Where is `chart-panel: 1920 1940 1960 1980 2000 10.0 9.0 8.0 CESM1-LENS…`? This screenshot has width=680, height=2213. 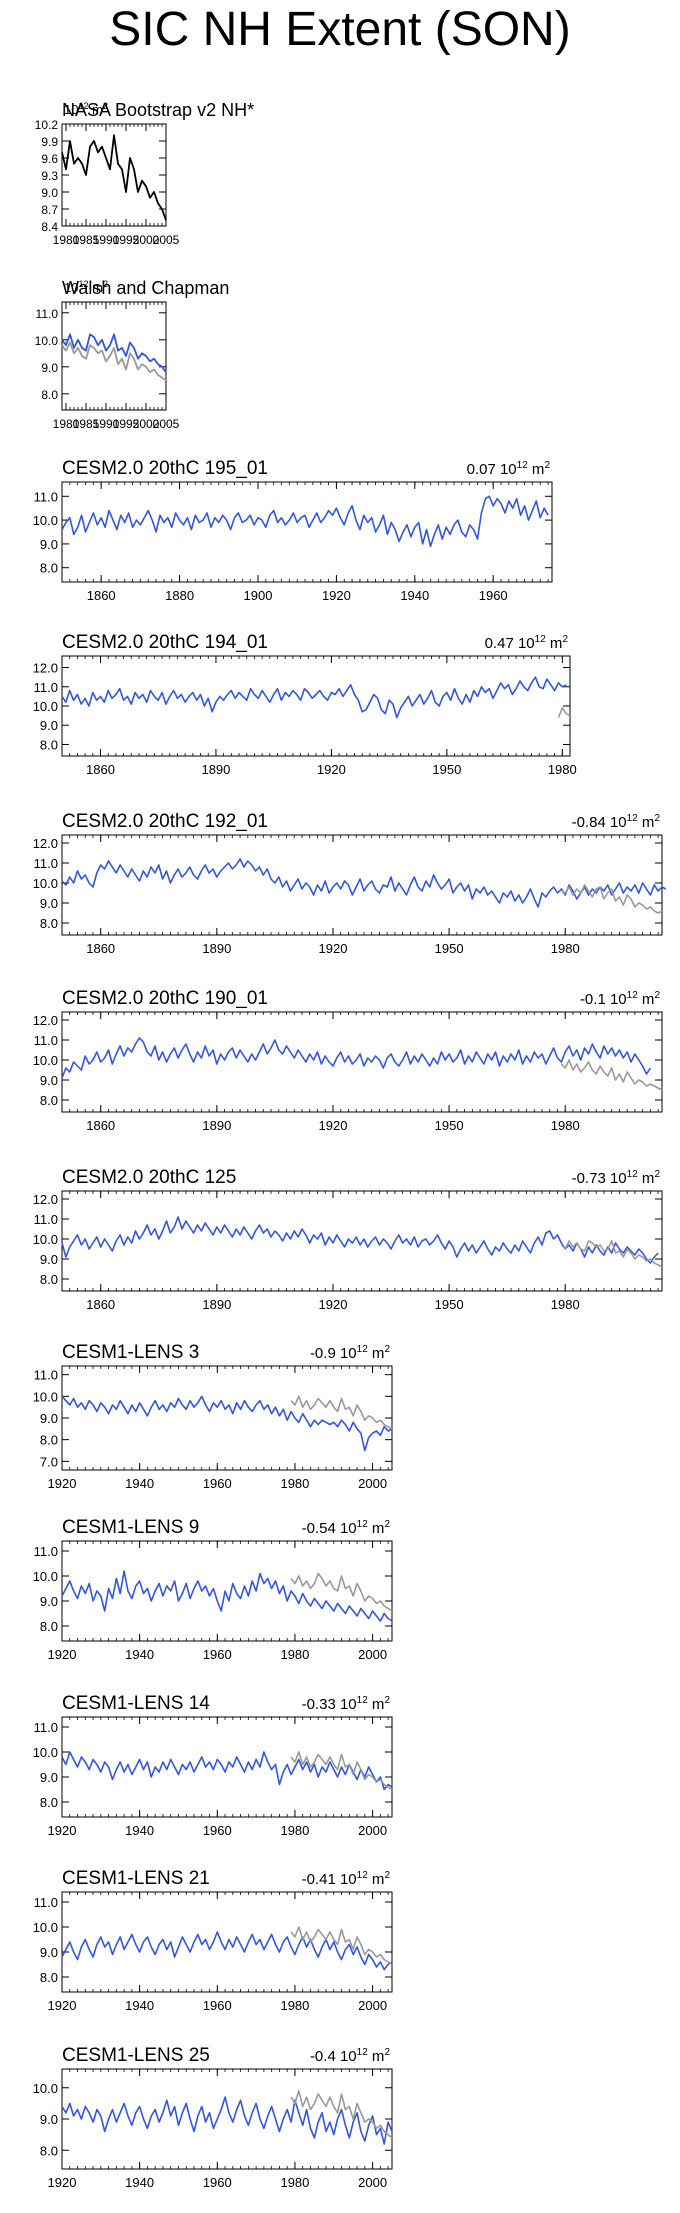
chart-panel: 1920 1940 1960 1980 2000 10.0 9.0 8.0 CESM1-LENS… is located at coordinates (213, 2117).